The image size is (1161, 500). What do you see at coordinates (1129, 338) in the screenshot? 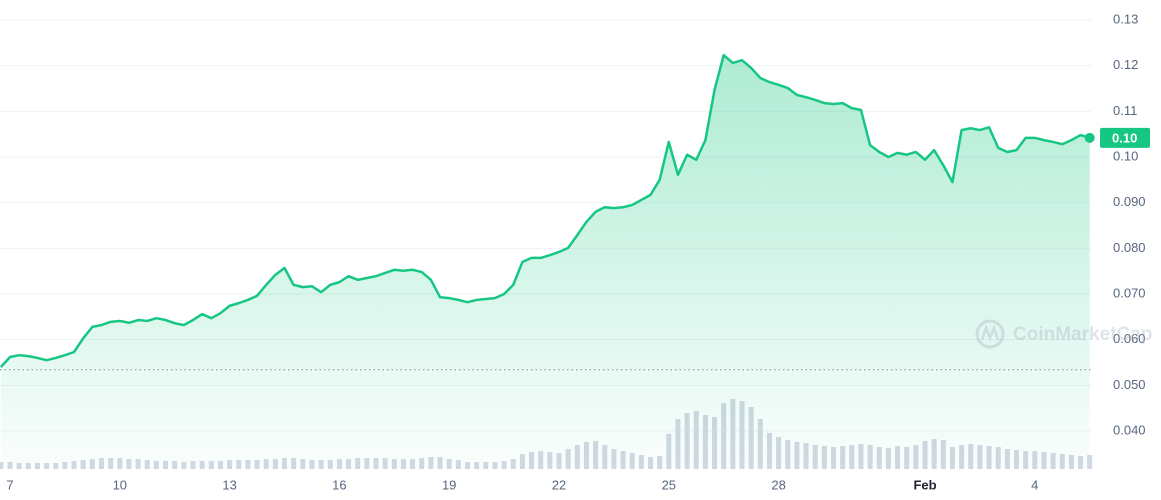
I see `y-tick-label: 0.060` at bounding box center [1129, 338].